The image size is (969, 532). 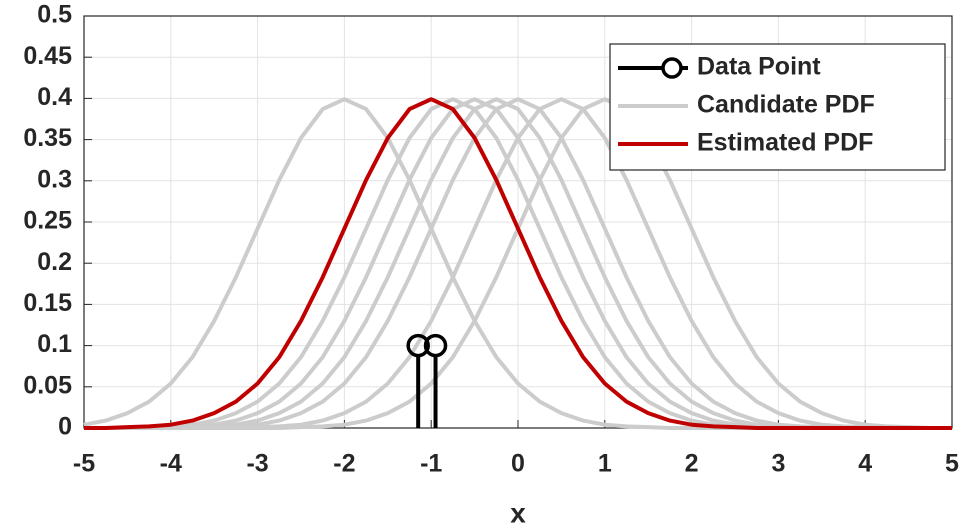 What do you see at coordinates (54, 15) in the screenshot?
I see `y-tick-label: 0.5` at bounding box center [54, 15].